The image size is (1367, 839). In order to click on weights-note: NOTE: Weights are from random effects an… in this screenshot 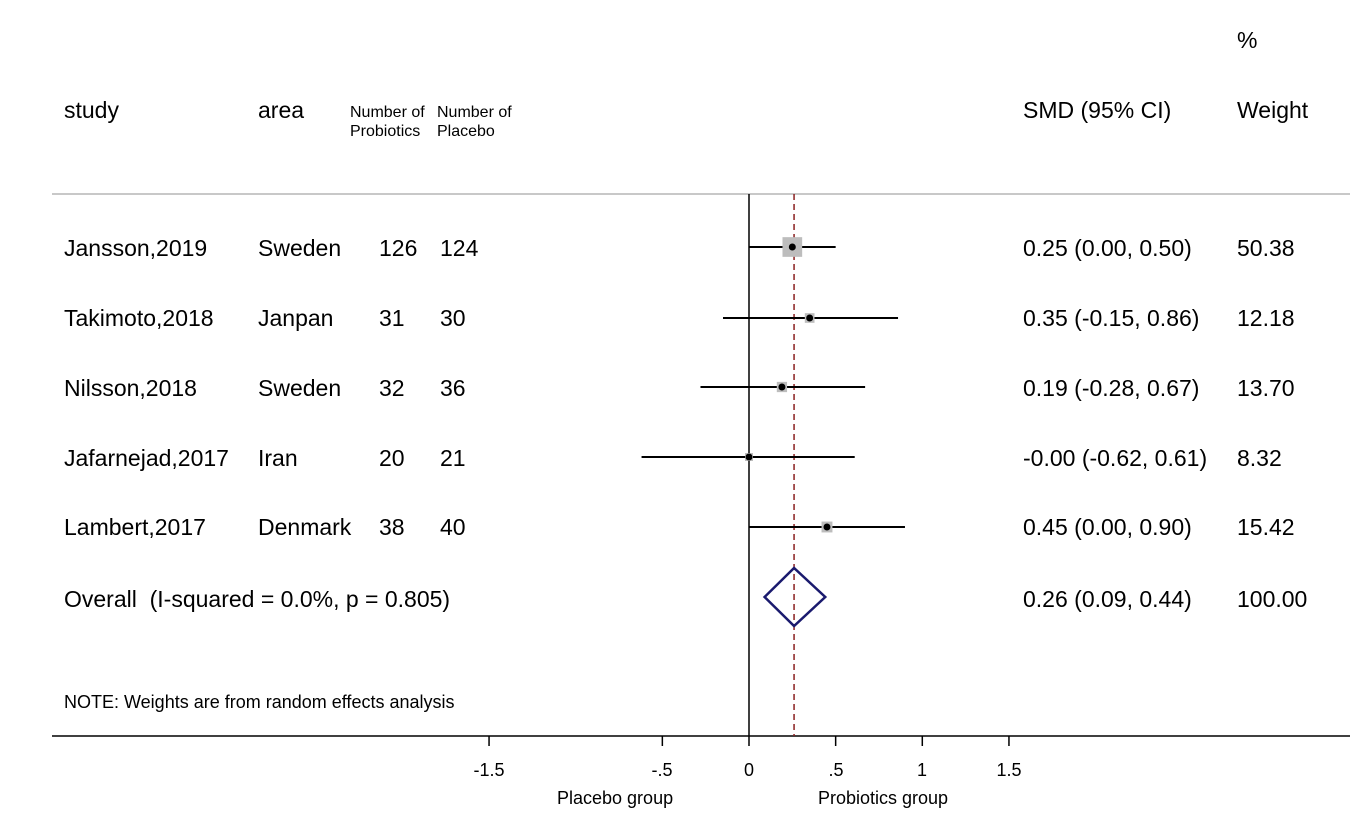, I will do `click(259, 702)`.